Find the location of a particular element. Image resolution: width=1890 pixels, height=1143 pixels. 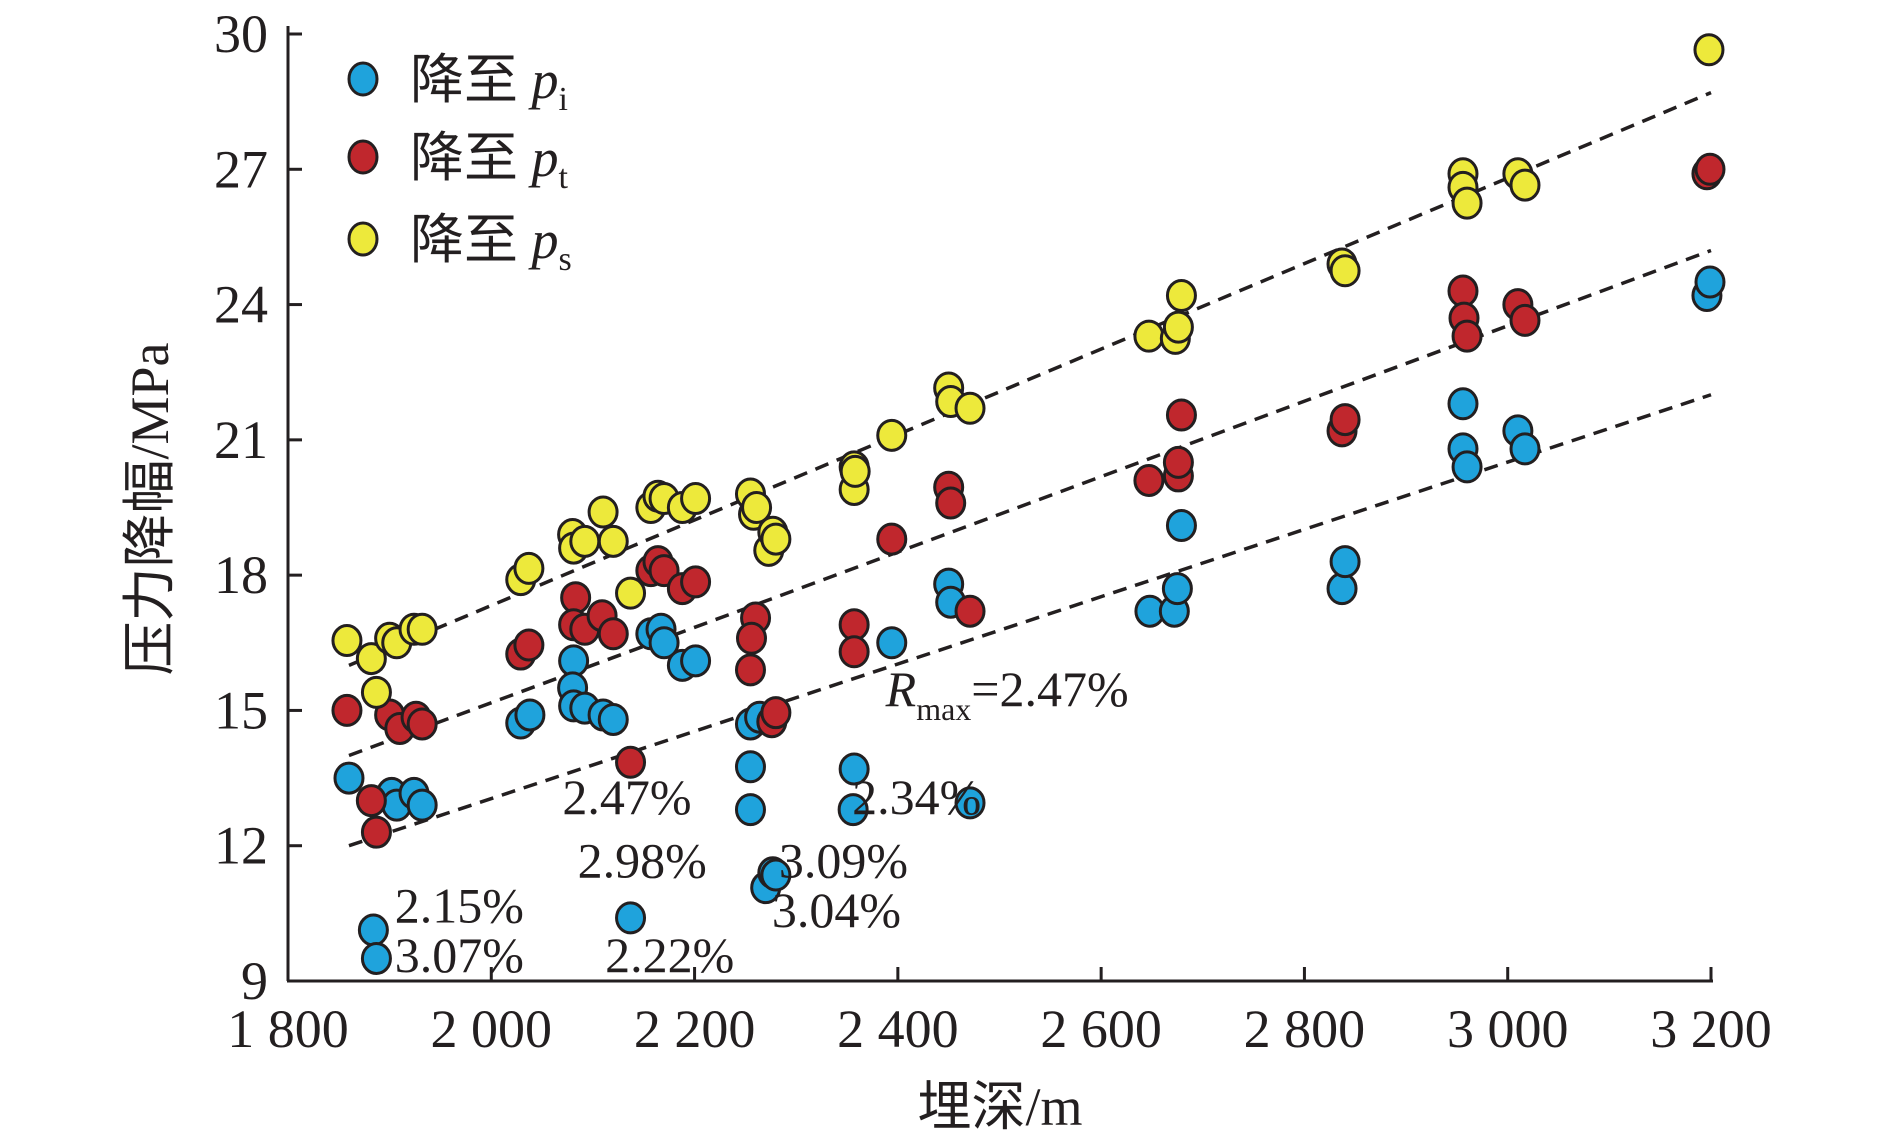

y-tick-label: 9 is located at coordinates (254, 981).